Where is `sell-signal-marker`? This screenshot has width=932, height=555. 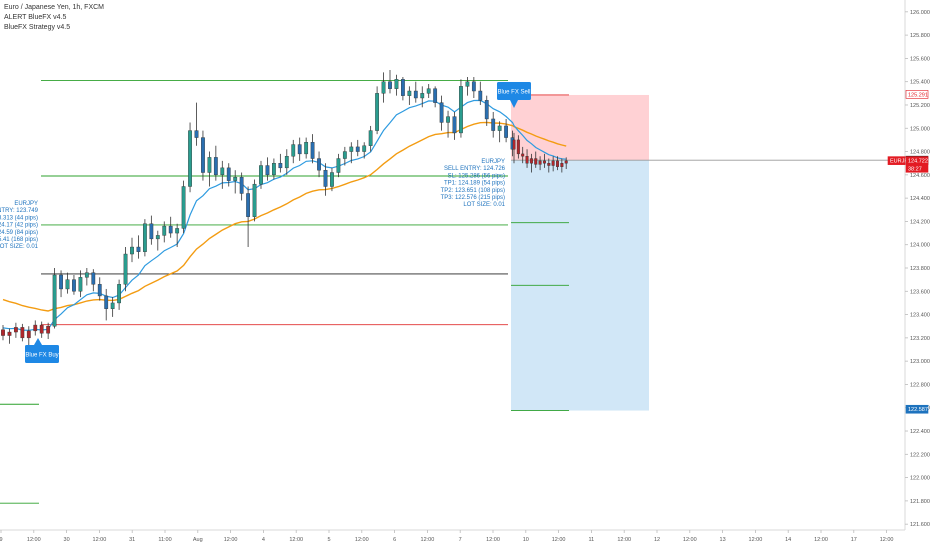 sell-signal-marker is located at coordinates (514, 91).